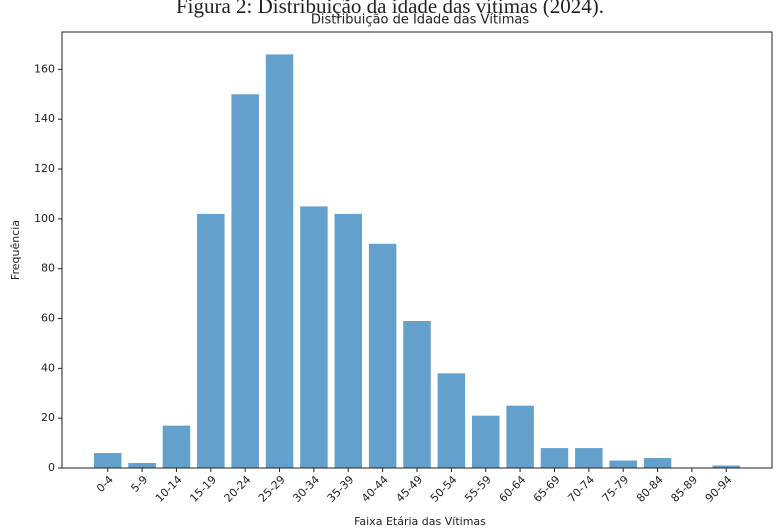  What do you see at coordinates (684, 489) in the screenshot?
I see `x-tick-label: 85-89` at bounding box center [684, 489].